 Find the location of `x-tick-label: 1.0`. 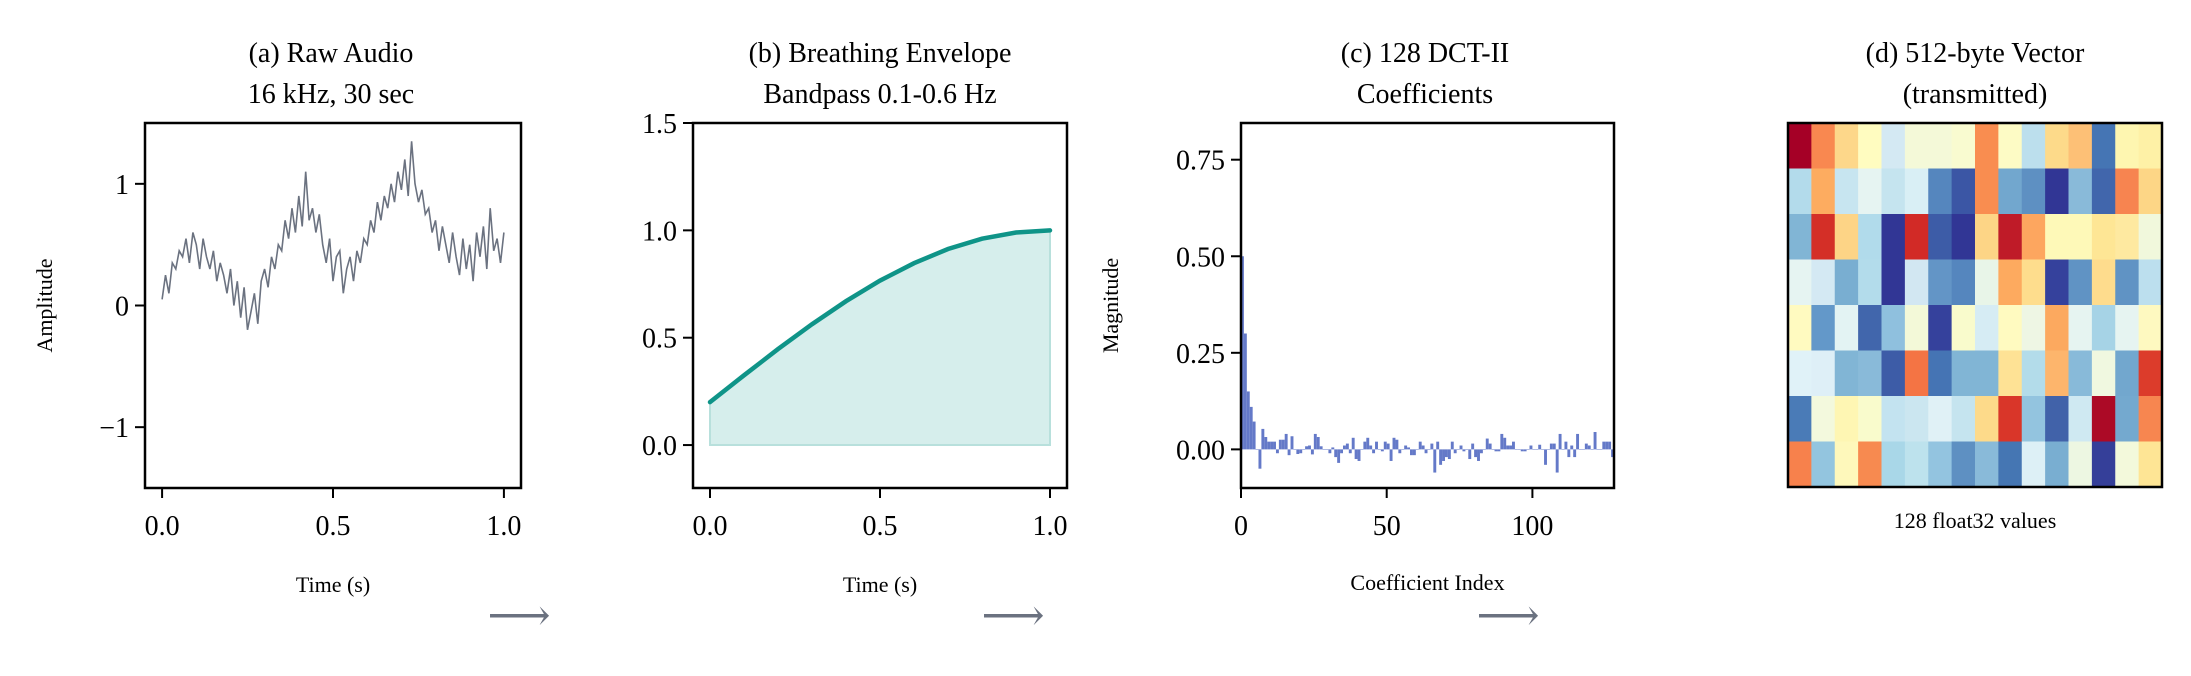

x-tick-label: 1.0 is located at coordinates (503, 526).